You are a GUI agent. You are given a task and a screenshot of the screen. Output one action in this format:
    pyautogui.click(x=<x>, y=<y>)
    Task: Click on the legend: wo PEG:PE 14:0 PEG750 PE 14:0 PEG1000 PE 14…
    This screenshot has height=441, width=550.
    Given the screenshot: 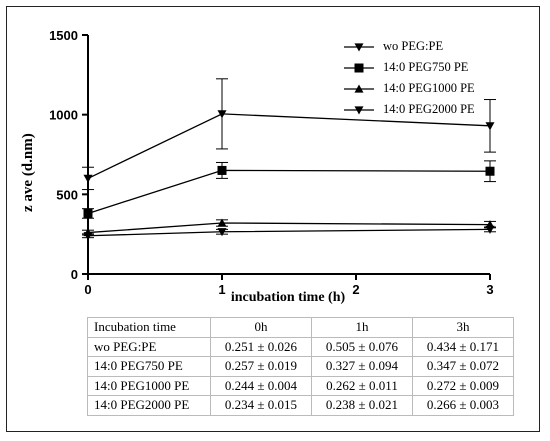 What is the action you would take?
    pyautogui.click(x=408, y=78)
    